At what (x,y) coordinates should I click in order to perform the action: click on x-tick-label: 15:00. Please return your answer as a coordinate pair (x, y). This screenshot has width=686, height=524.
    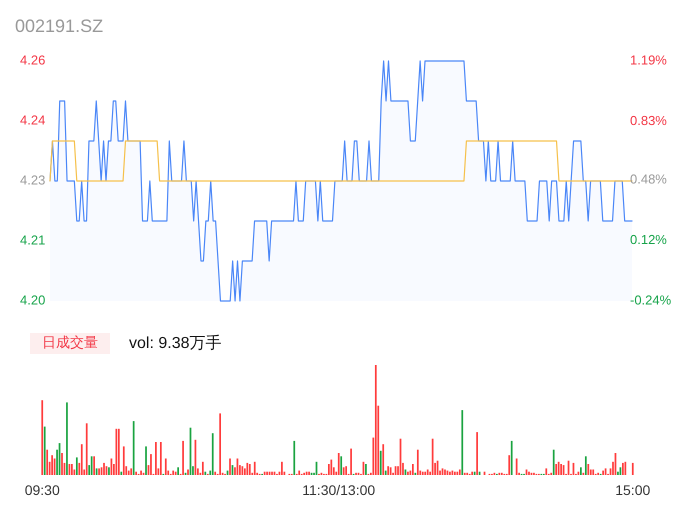
    Looking at the image, I should click on (632, 490).